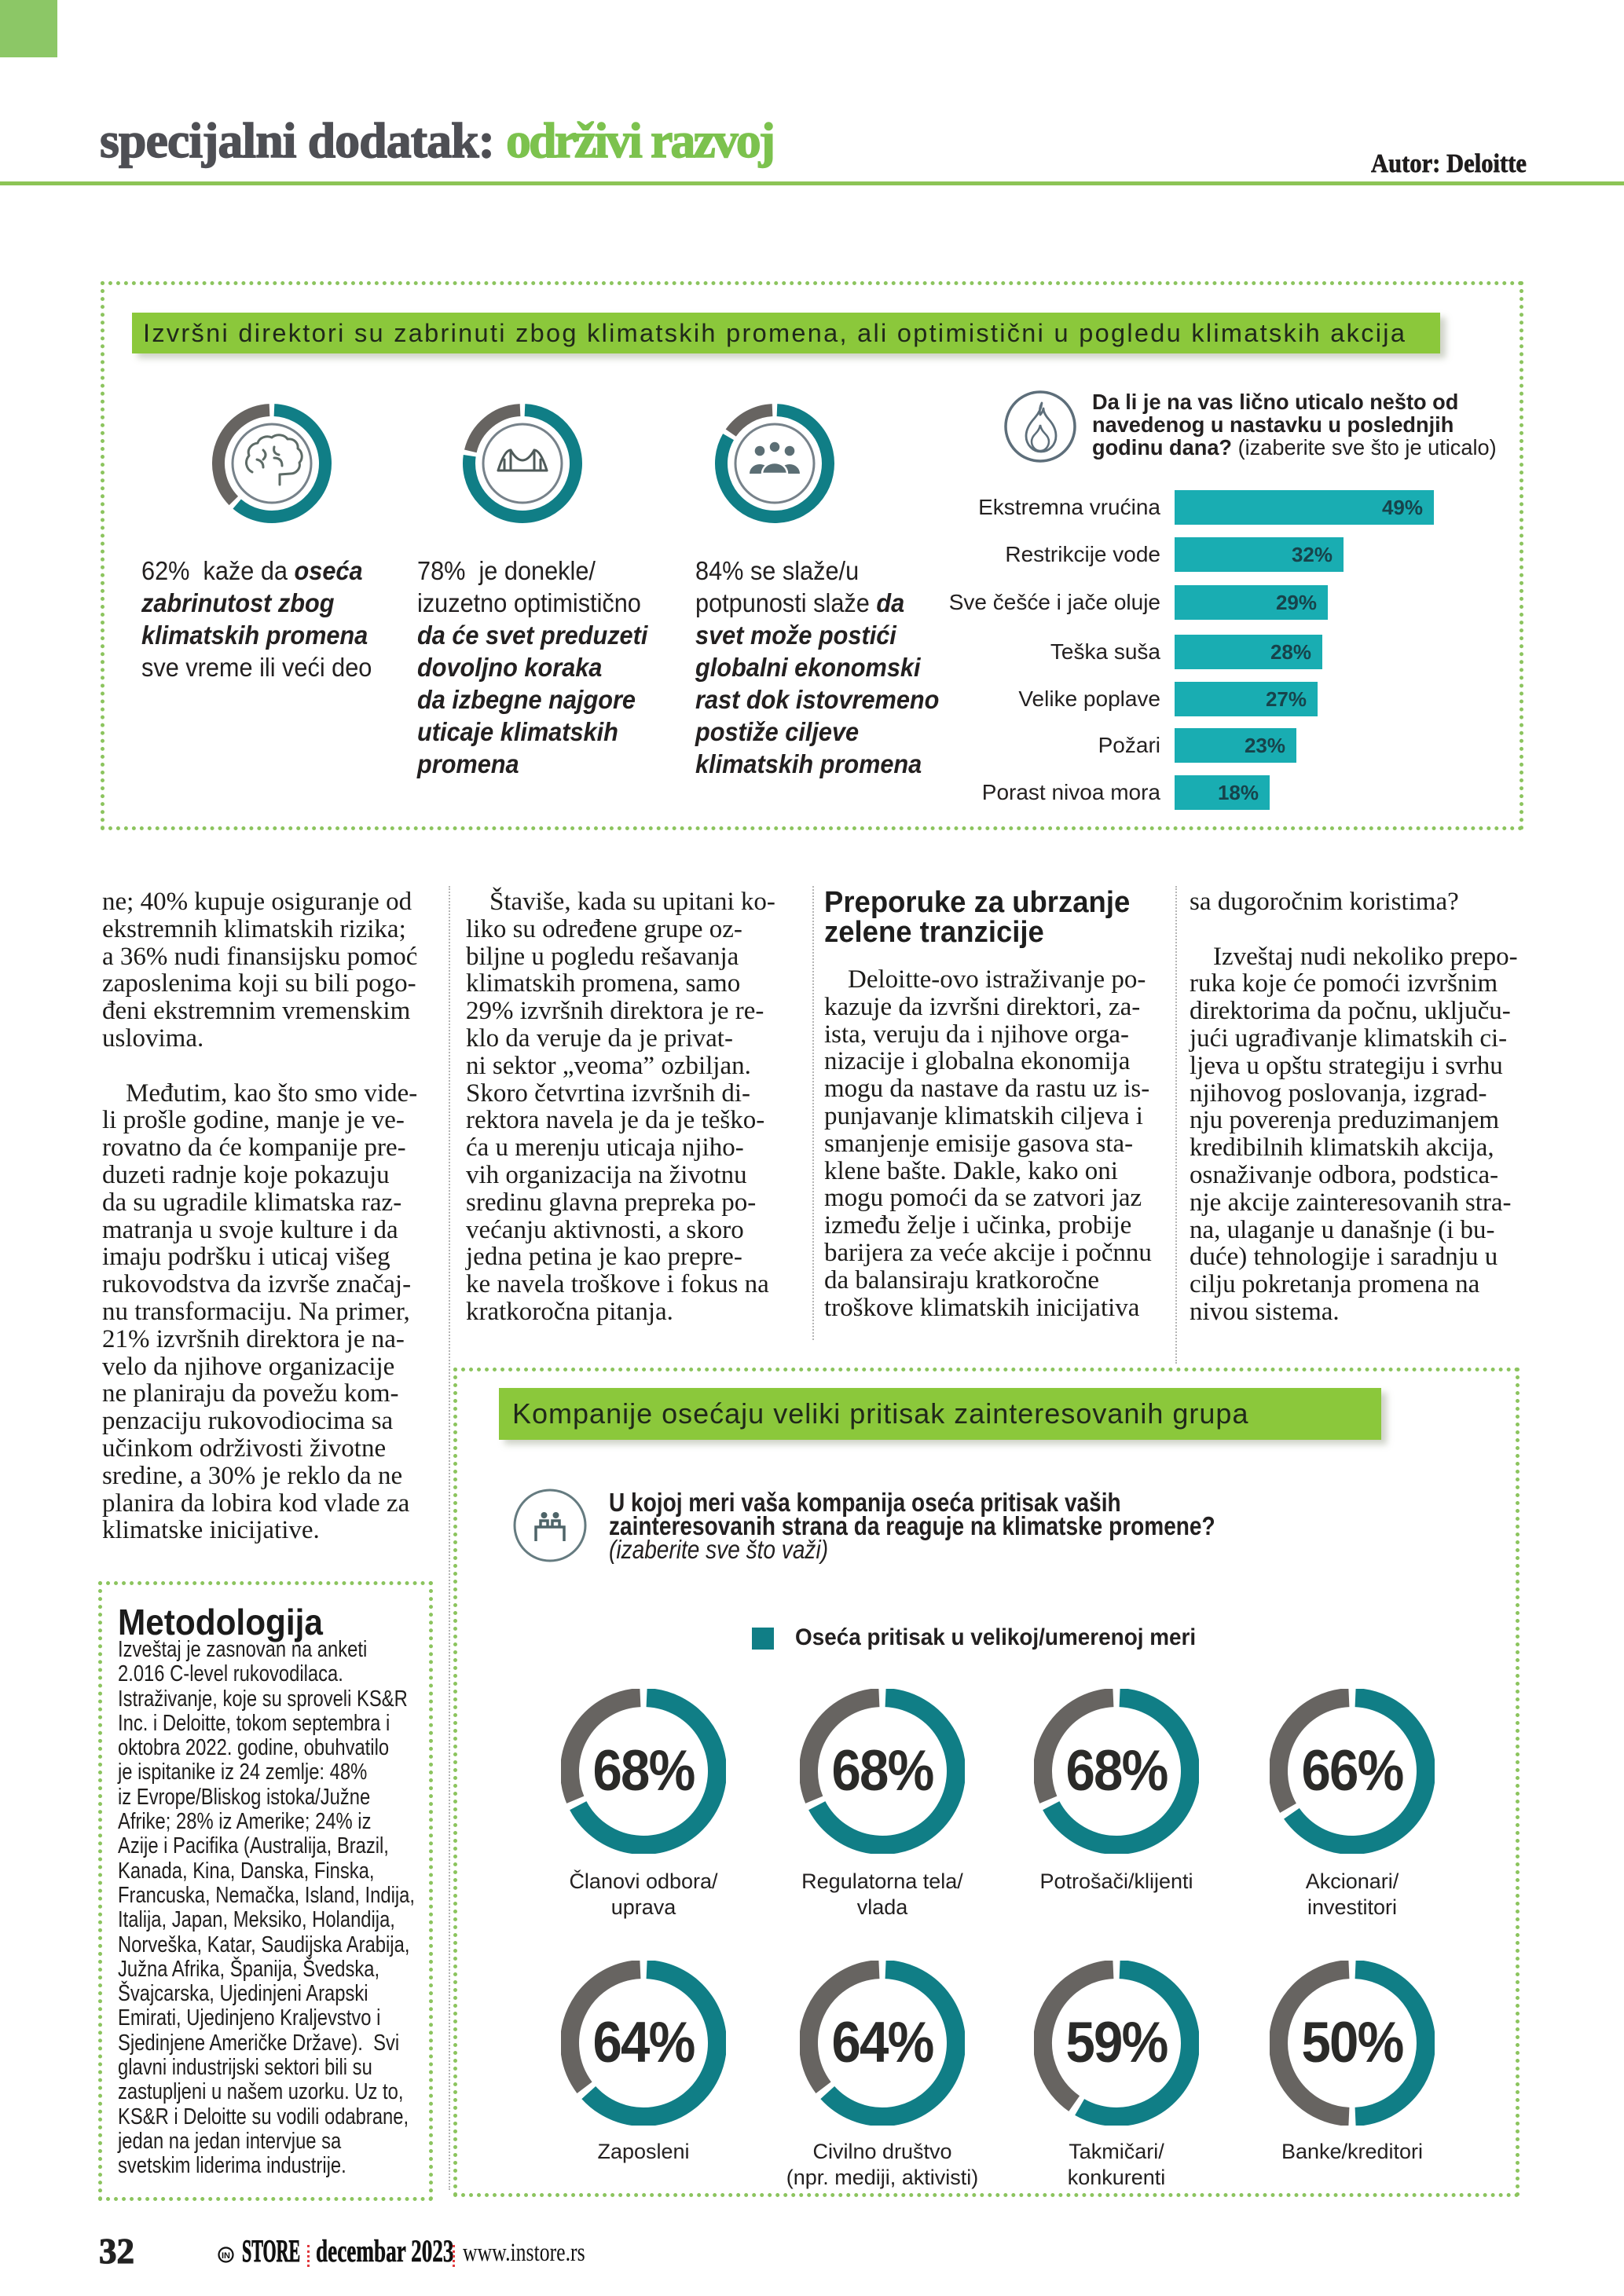  I want to click on svg-text: IN, so click(226, 2256).